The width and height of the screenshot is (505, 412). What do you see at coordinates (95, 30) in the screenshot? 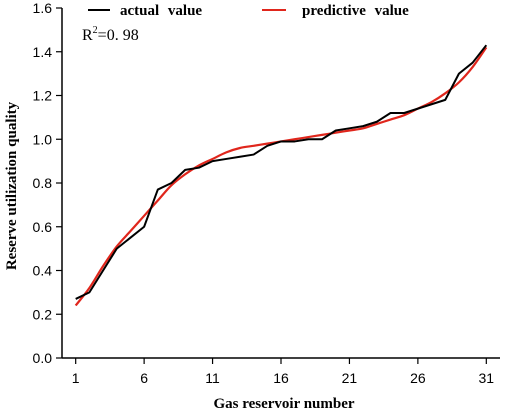
I see `r-squared-superscript: 2` at bounding box center [95, 30].